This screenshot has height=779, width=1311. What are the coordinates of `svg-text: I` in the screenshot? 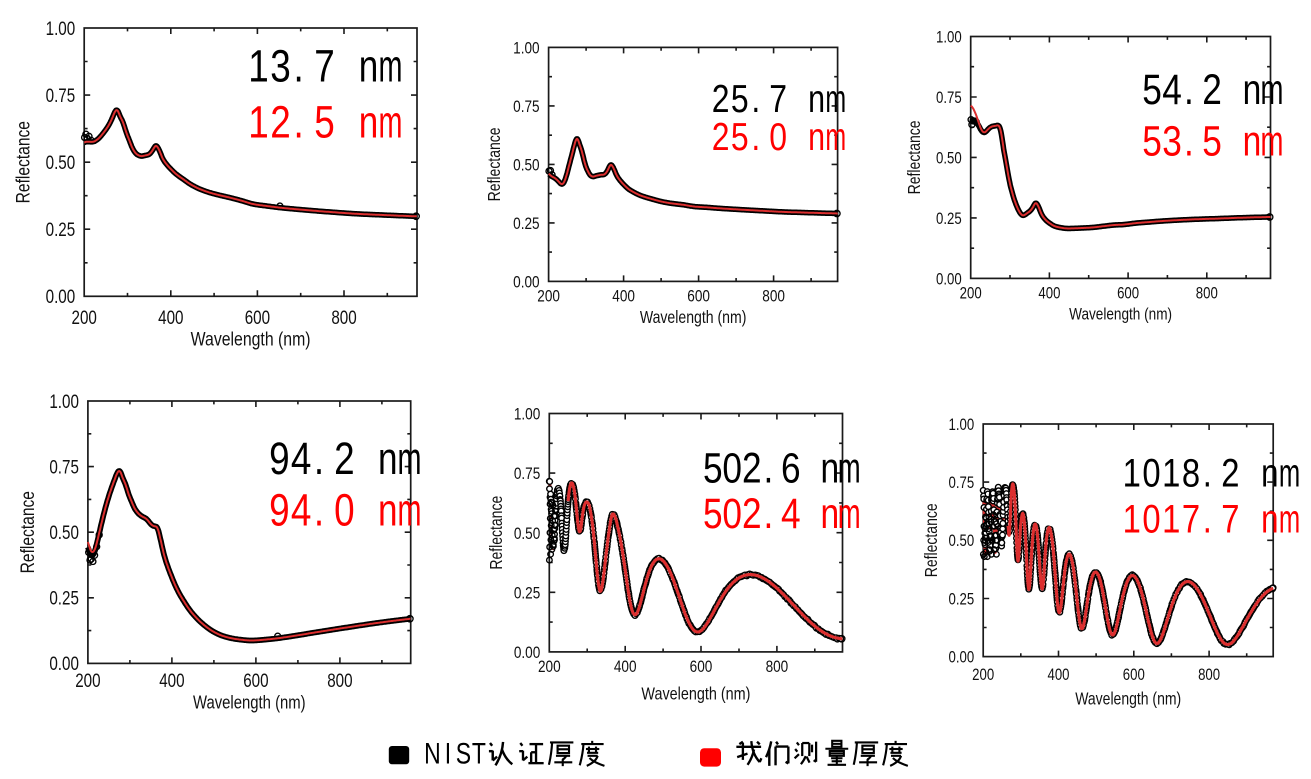 It's located at (448, 753).